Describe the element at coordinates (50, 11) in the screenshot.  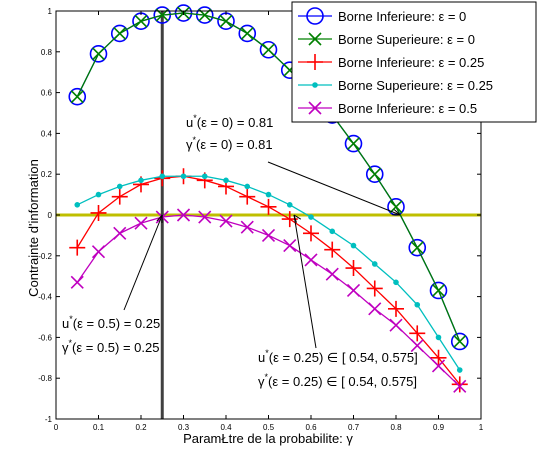
I see `y-tick-label: 1` at that location.